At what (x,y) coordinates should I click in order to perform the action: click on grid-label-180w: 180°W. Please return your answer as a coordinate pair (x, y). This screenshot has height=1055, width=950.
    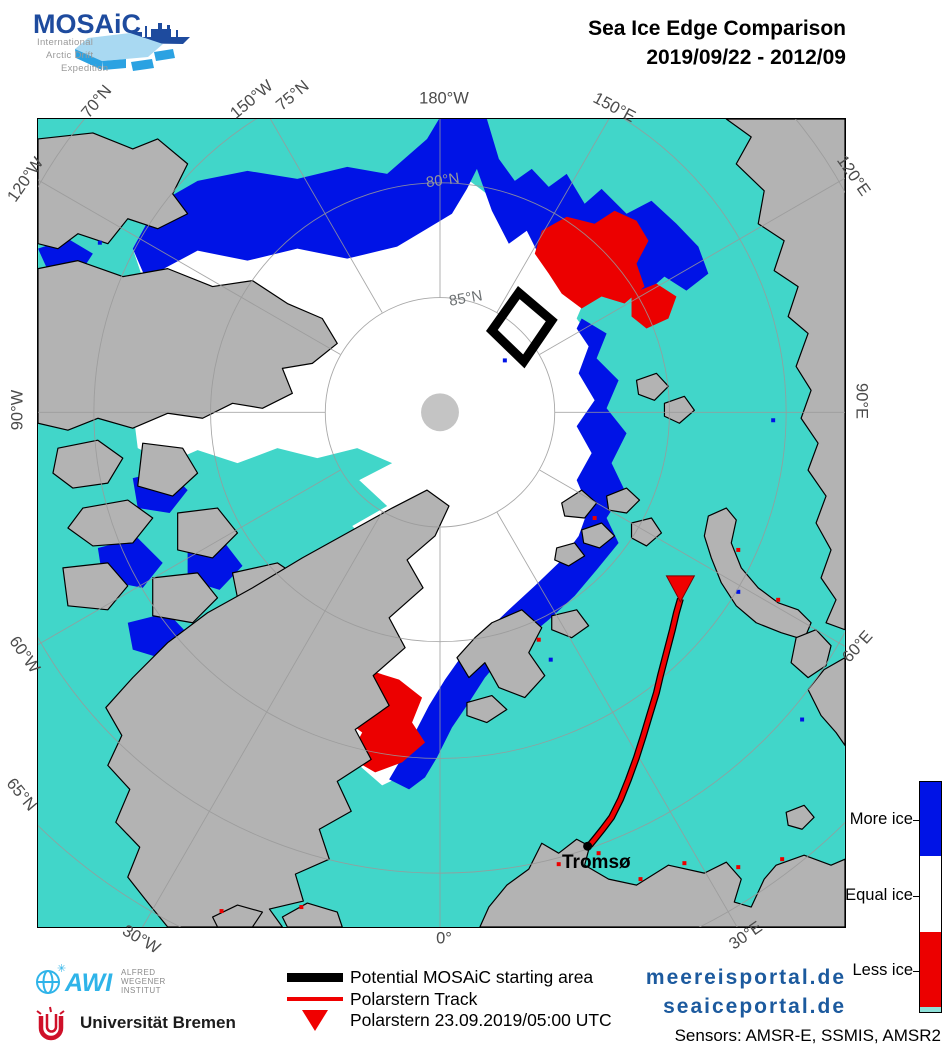
    Looking at the image, I should click on (444, 98).